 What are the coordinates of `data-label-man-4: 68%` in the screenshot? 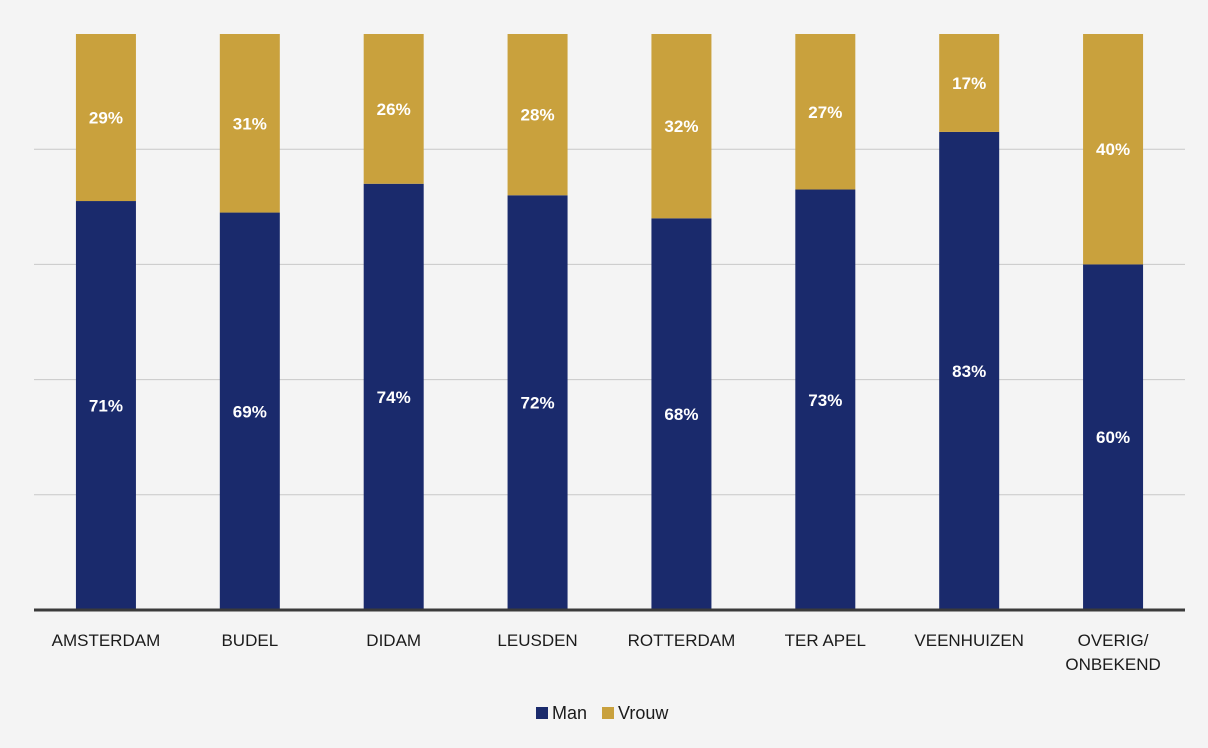 It's located at (681, 414).